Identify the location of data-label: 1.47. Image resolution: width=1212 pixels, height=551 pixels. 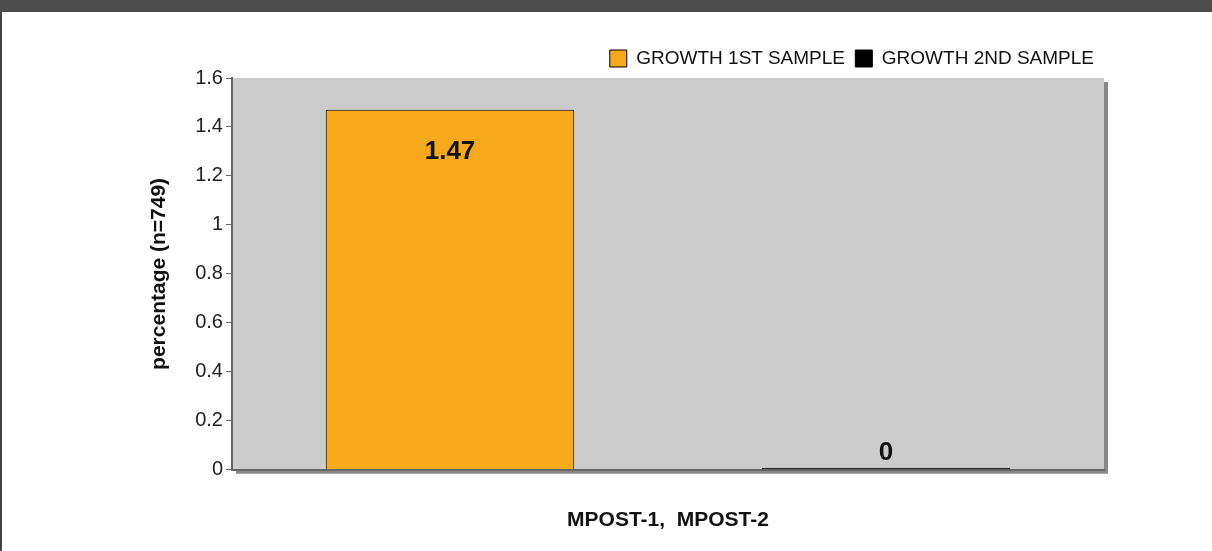
(450, 150).